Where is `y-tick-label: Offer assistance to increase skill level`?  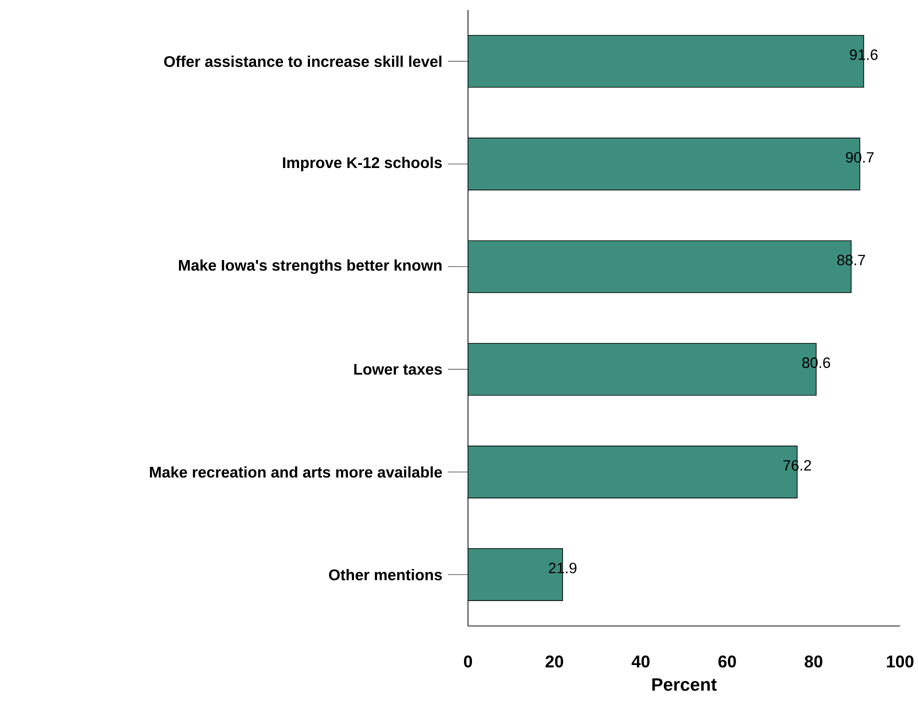
y-tick-label: Offer assistance to increase skill level is located at coordinates (303, 62).